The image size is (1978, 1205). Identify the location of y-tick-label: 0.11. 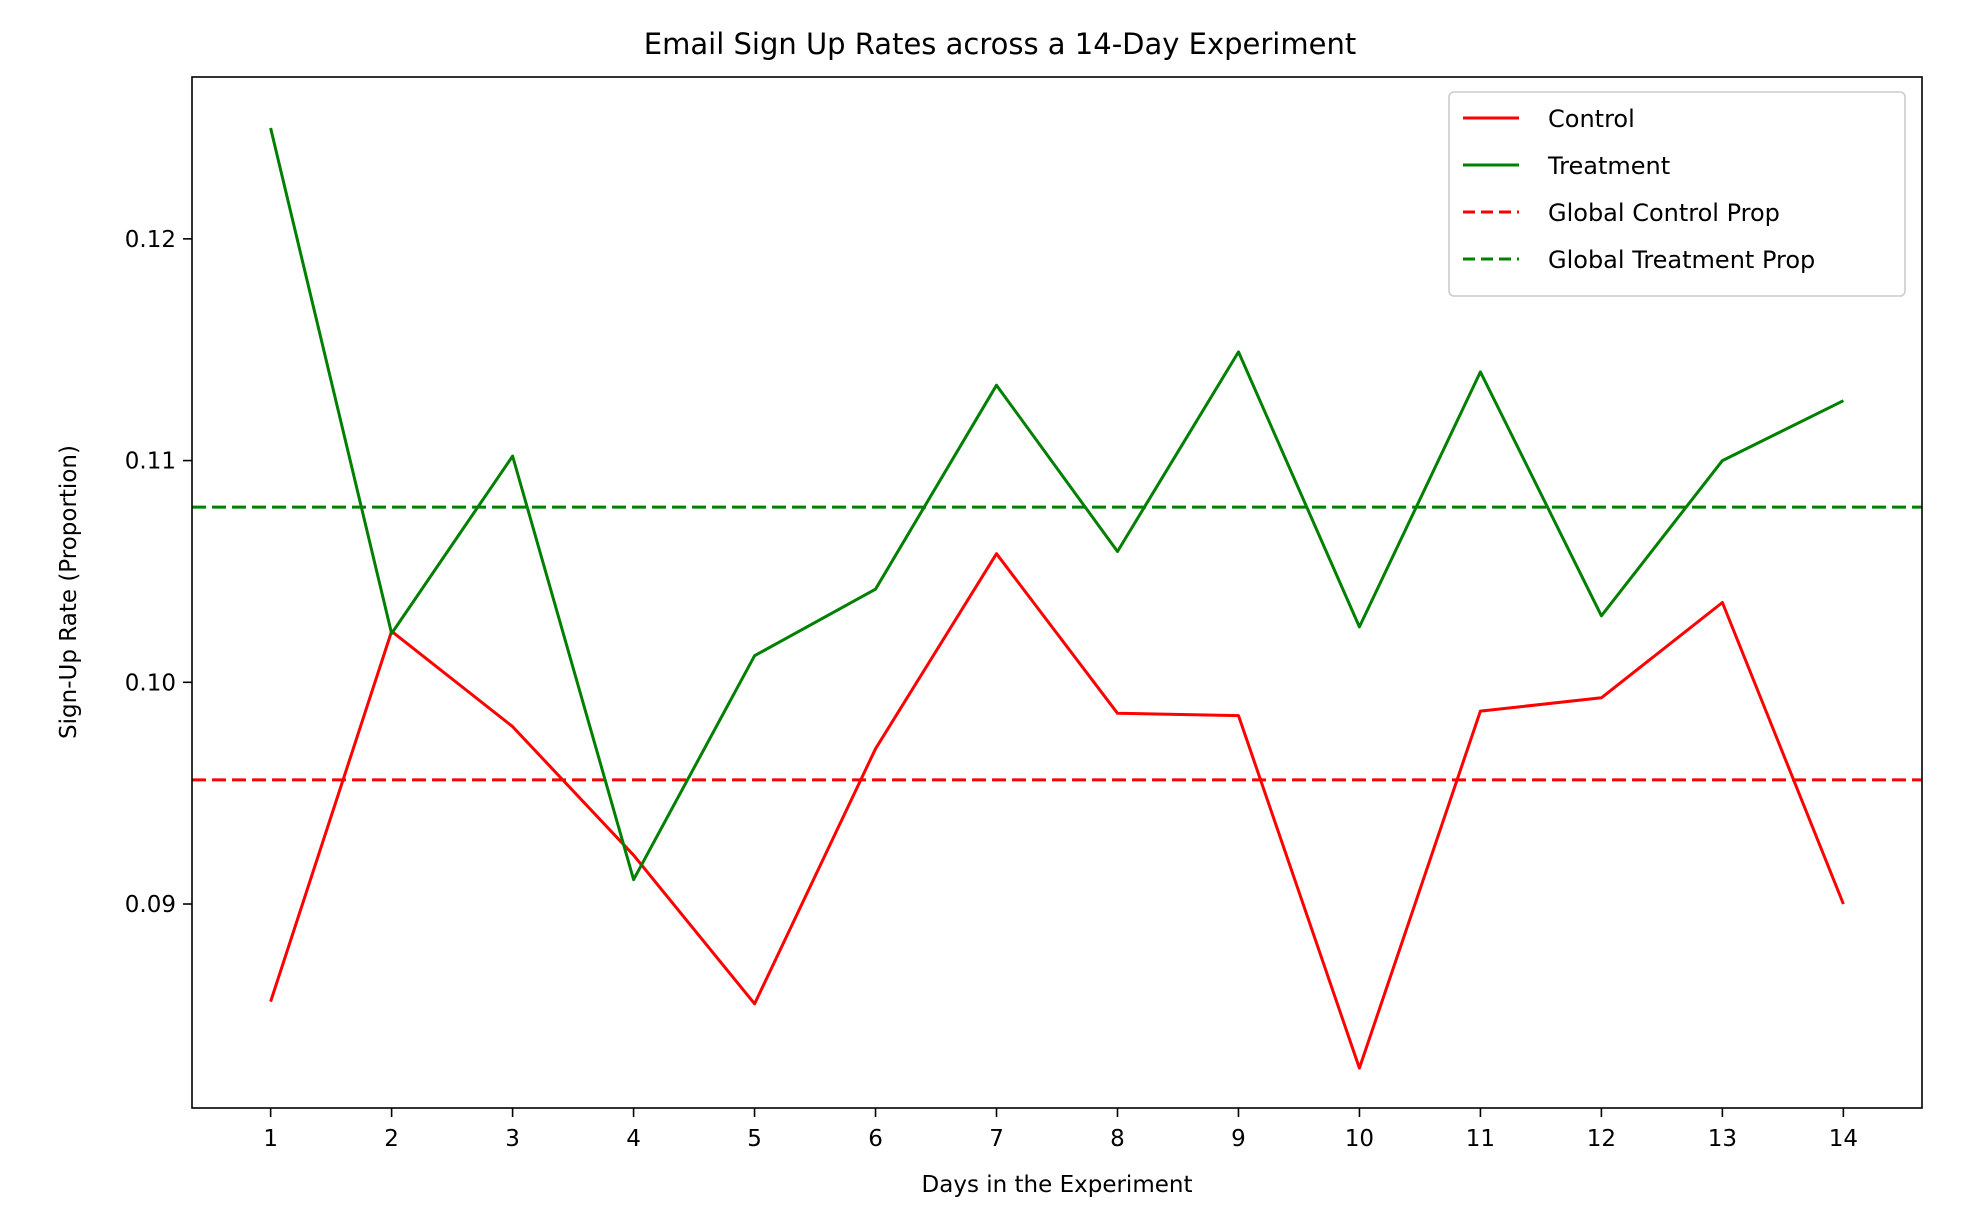
(150, 462).